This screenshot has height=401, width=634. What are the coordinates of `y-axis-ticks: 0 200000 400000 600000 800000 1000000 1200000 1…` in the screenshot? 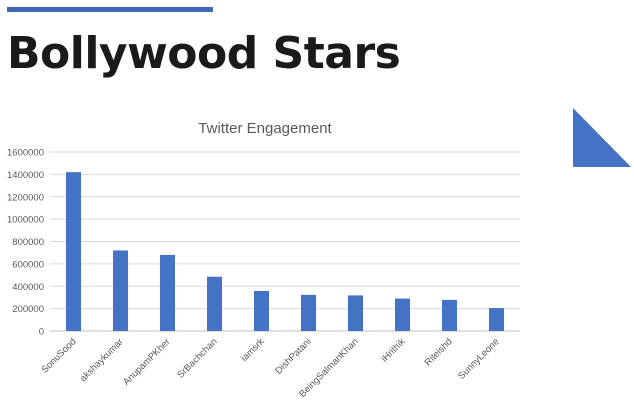 It's located at (25, 243).